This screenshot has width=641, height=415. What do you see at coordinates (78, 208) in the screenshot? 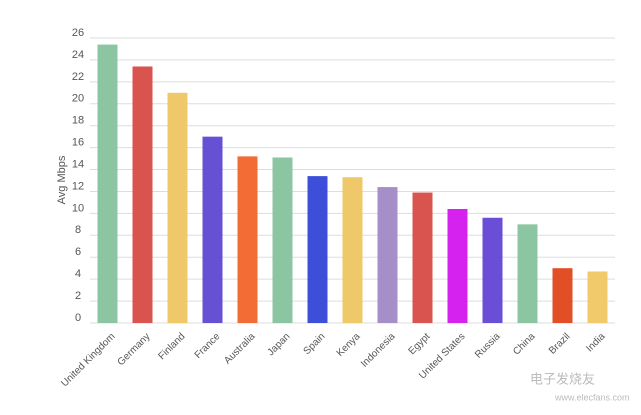
I see `y-tick-label: 10` at bounding box center [78, 208].